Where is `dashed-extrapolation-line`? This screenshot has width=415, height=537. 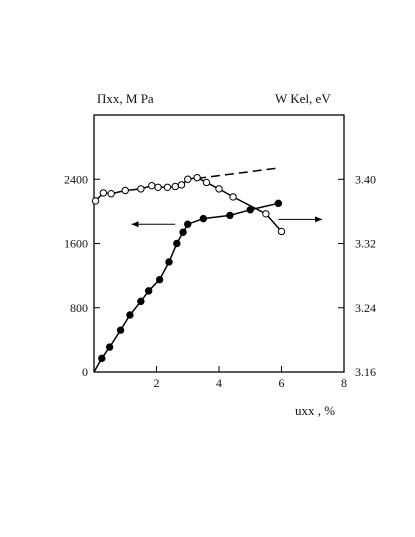 dashed-extrapolation-line is located at coordinates (238, 173).